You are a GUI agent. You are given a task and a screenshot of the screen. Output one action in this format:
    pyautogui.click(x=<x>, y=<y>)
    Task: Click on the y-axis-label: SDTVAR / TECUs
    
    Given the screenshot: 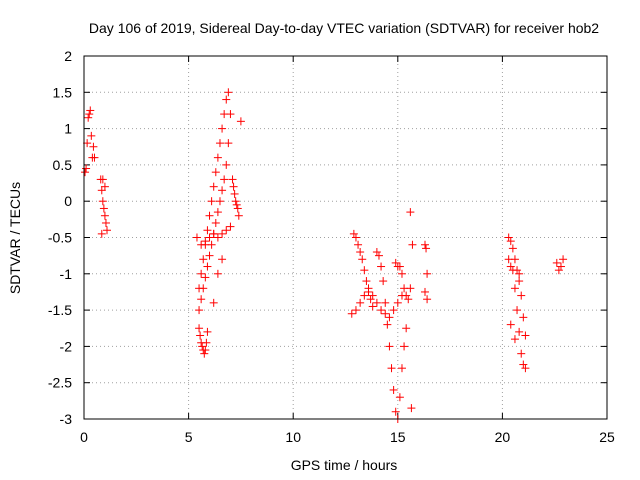 What is the action you would take?
    pyautogui.click(x=15, y=238)
    